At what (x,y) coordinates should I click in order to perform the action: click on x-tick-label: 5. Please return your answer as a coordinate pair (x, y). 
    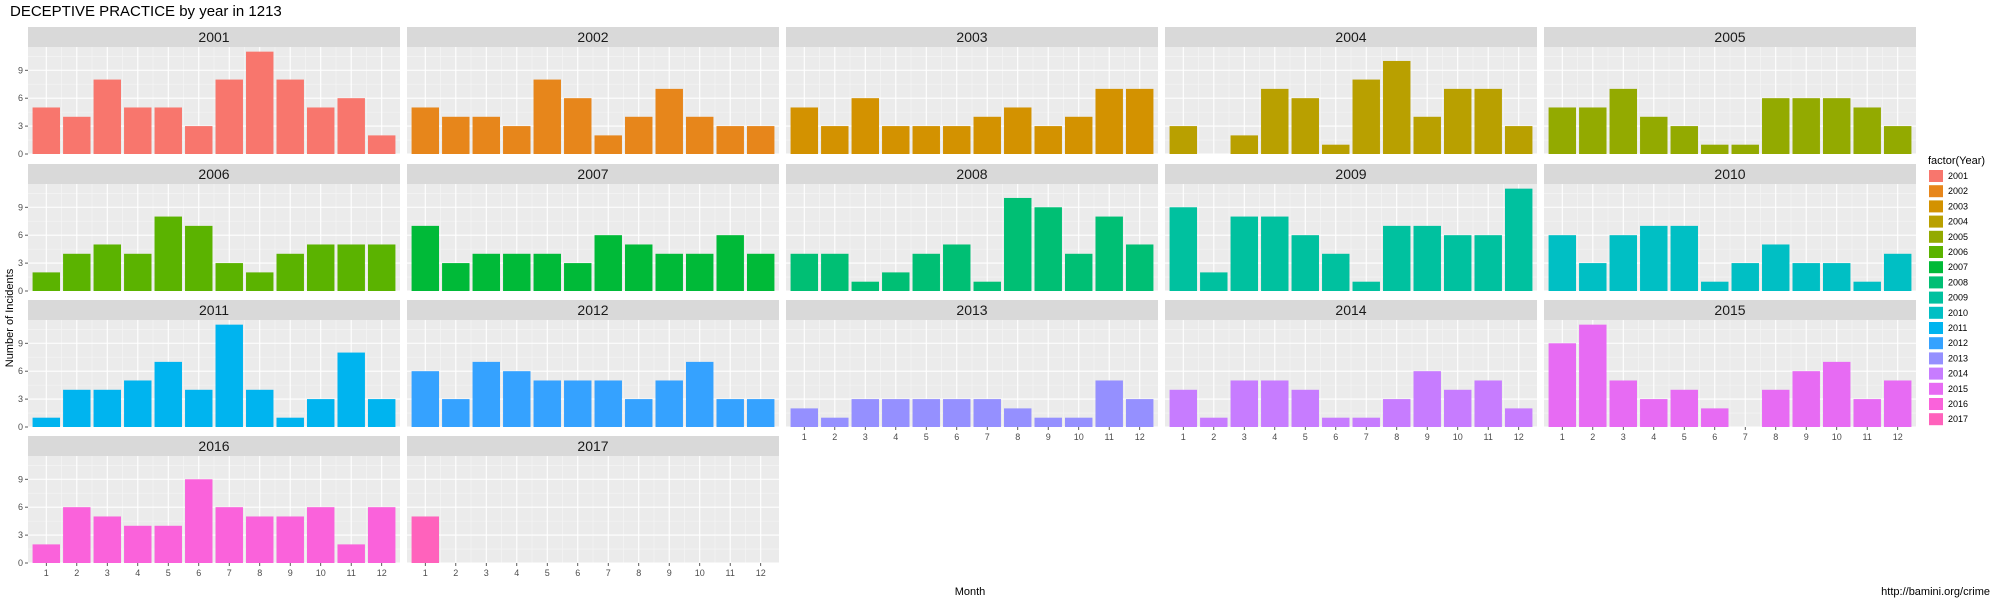
    Looking at the image, I should click on (1684, 437).